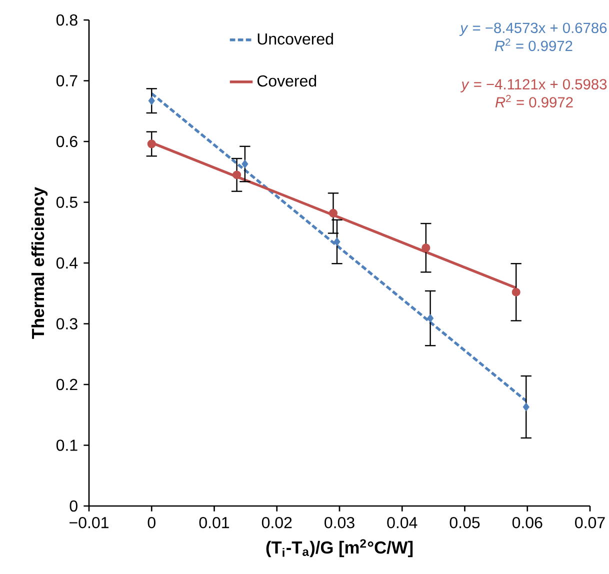  Describe the element at coordinates (533, 29) in the screenshot. I see `annotation: y = −8.4573x + 0.6786` at that location.